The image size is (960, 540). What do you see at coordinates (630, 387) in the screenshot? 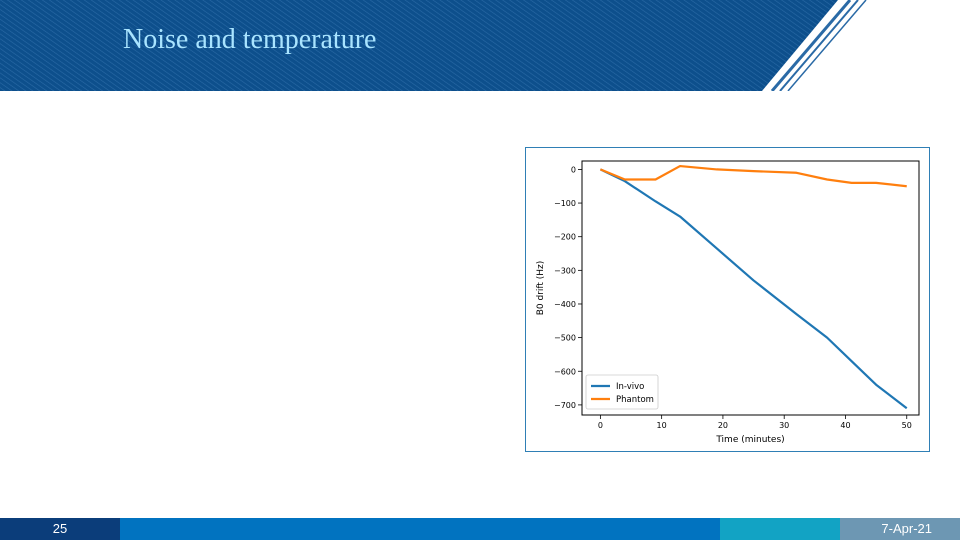
I see `legend-label: In-vivo` at bounding box center [630, 387].